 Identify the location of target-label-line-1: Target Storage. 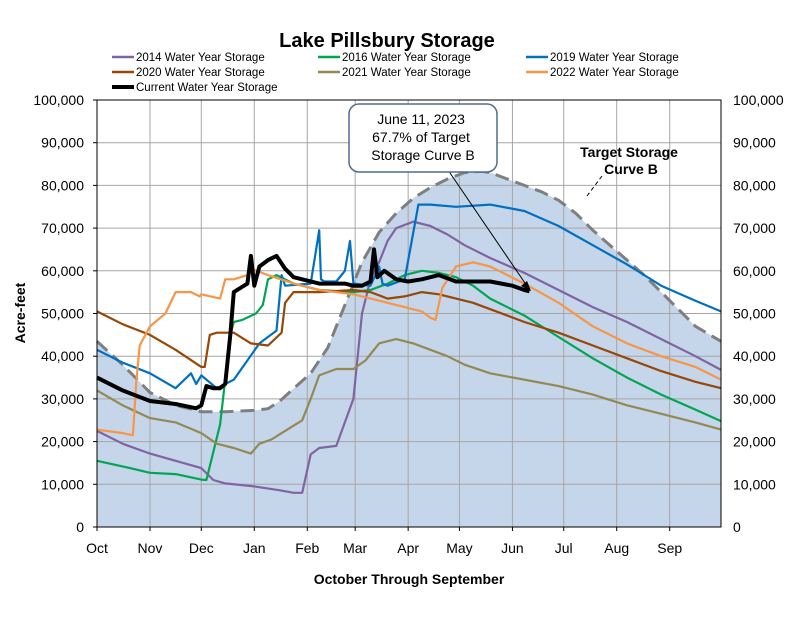
(629, 152).